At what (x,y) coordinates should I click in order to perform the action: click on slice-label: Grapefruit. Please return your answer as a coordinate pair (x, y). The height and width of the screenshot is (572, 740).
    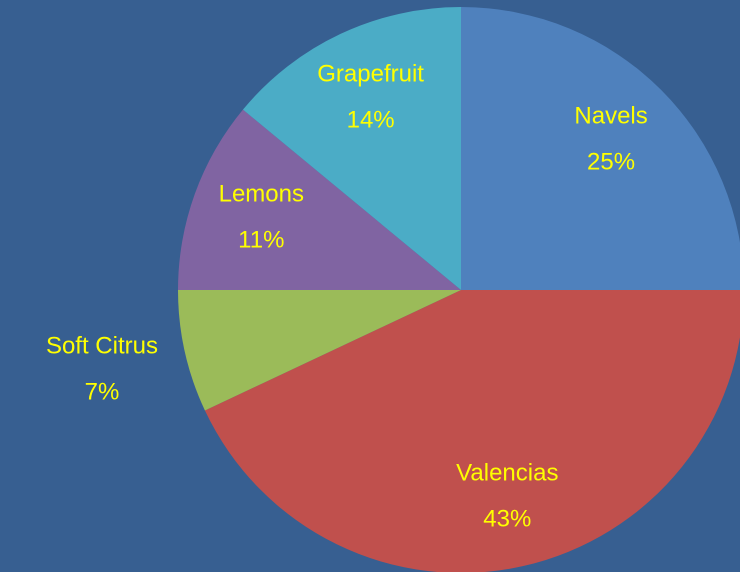
    Looking at the image, I should click on (370, 73).